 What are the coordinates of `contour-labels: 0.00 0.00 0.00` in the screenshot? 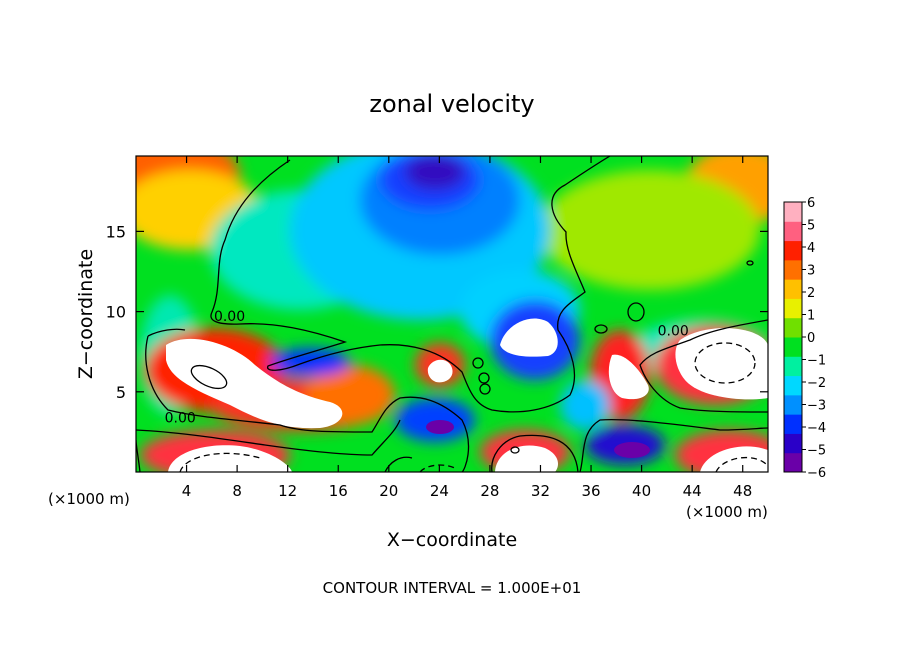 It's located at (427, 367).